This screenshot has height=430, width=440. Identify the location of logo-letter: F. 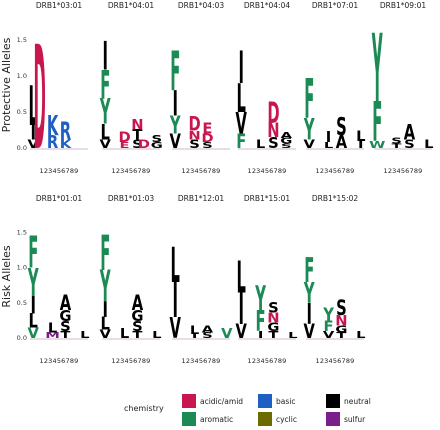
(329, 326).